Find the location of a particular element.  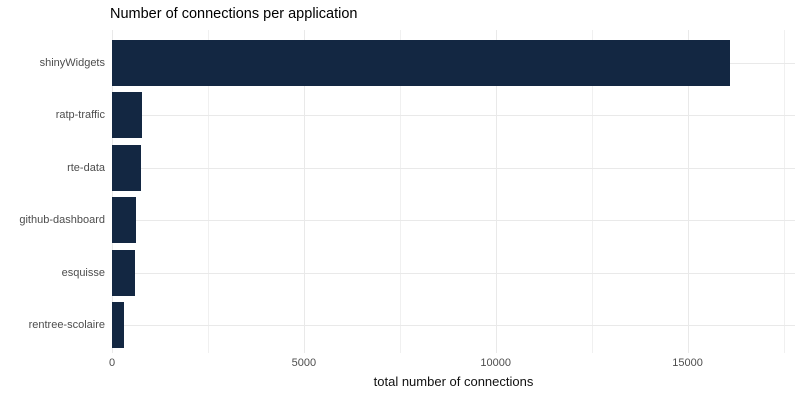

x-tick-label: 15000 is located at coordinates (687, 363).